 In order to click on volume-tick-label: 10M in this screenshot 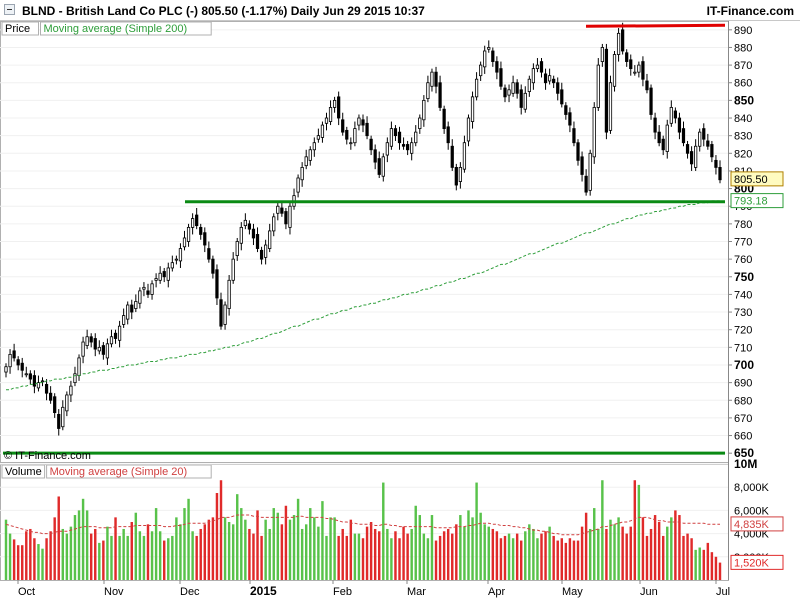, I will do `click(745, 464)`.